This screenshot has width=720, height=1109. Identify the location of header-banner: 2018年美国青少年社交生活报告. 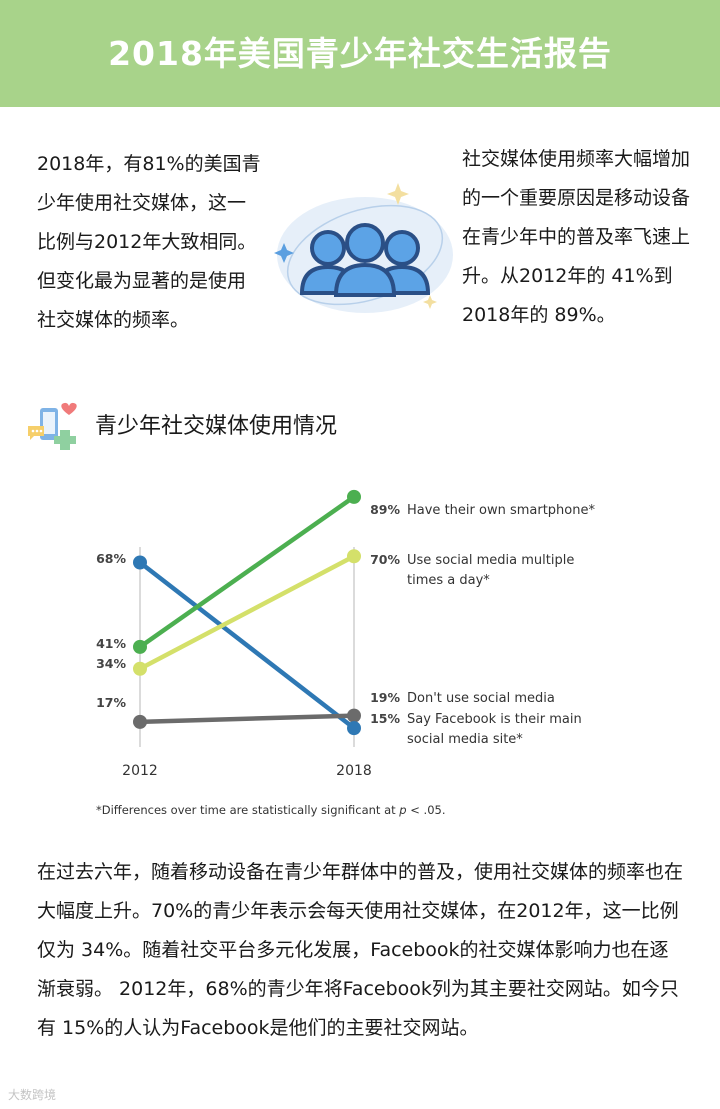
(360, 53).